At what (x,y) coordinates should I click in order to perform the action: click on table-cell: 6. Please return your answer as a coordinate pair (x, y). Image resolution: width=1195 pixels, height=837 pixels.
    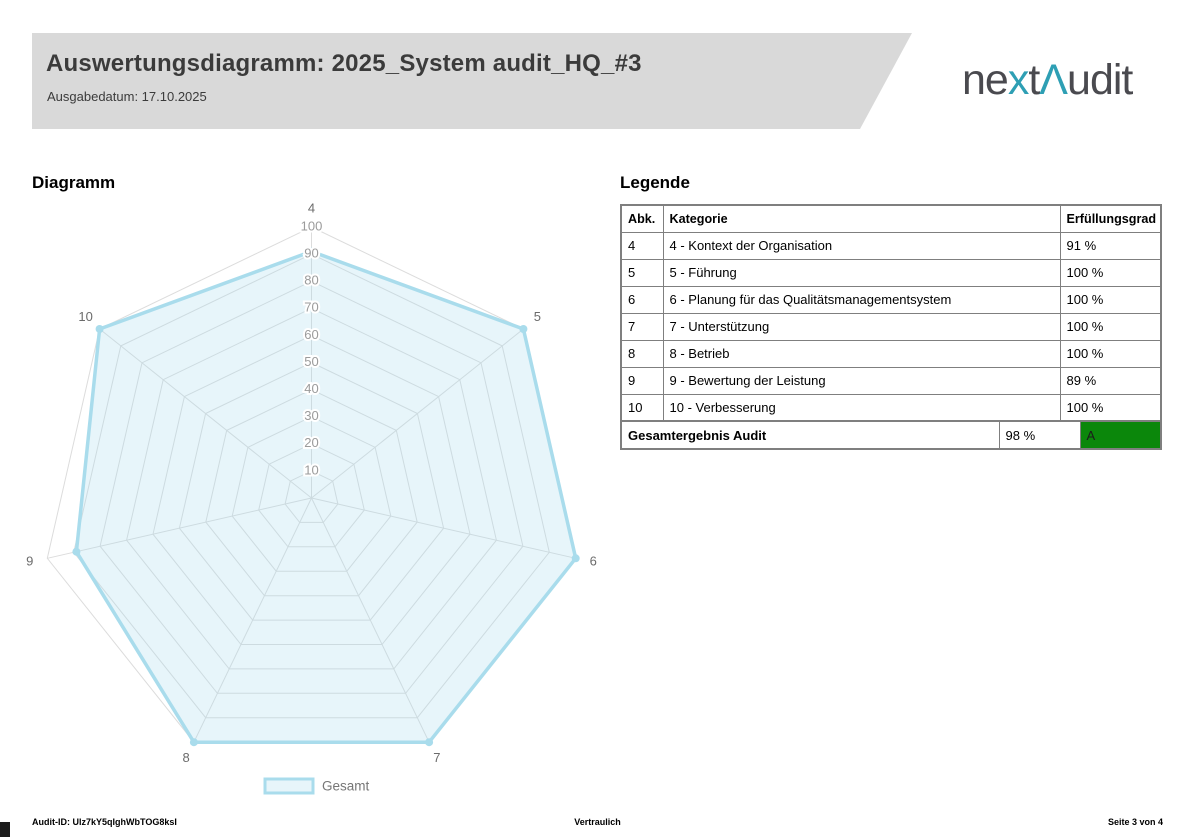
    Looking at the image, I should click on (642, 299).